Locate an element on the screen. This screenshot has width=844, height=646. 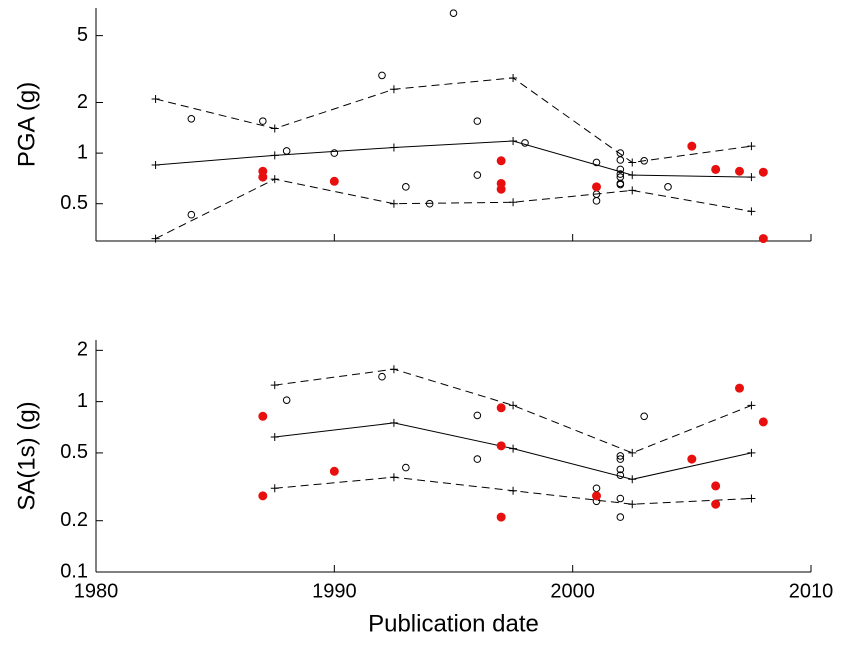
x-axis-label: Publication date is located at coordinates (453, 623).